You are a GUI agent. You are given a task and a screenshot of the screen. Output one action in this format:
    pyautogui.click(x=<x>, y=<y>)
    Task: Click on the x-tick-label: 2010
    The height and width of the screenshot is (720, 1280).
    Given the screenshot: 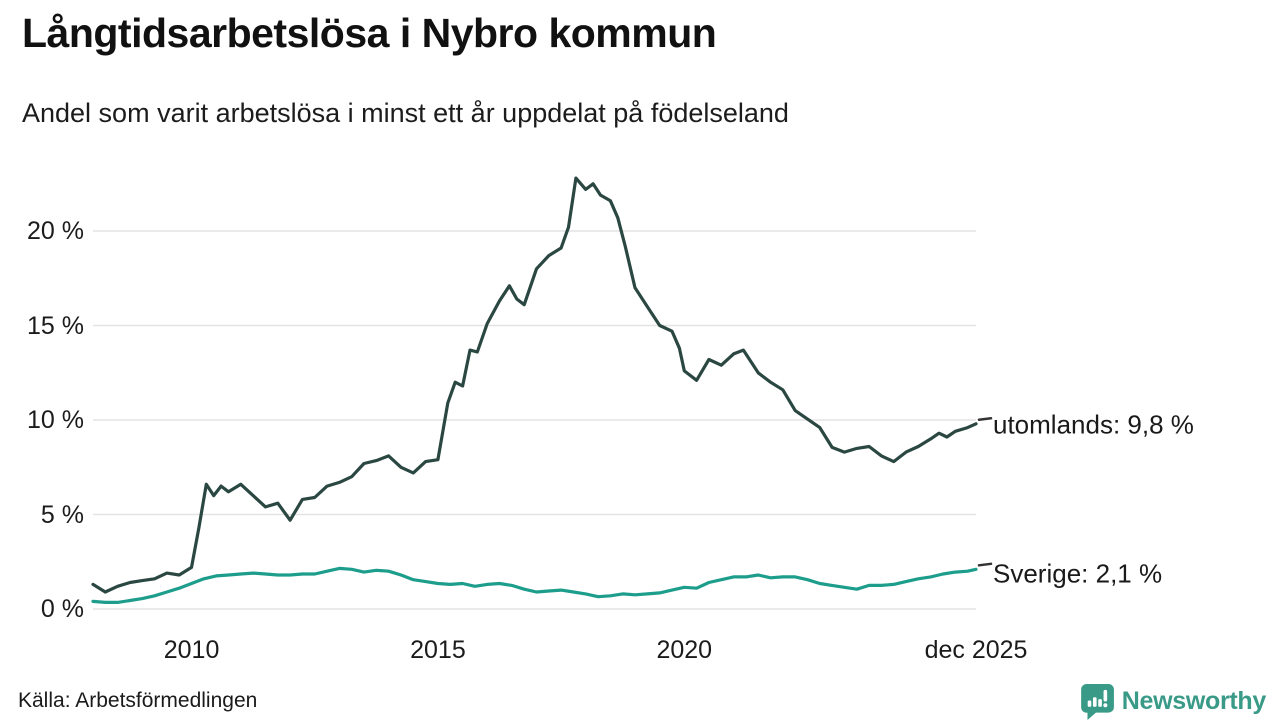 What is the action you would take?
    pyautogui.click(x=191, y=650)
    